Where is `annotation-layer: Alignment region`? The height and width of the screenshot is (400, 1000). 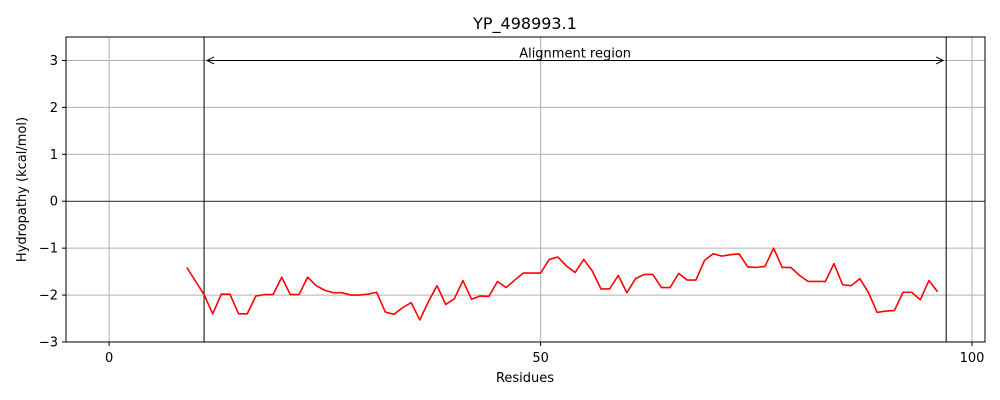
annotation-layer: Alignment region is located at coordinates (575, 55).